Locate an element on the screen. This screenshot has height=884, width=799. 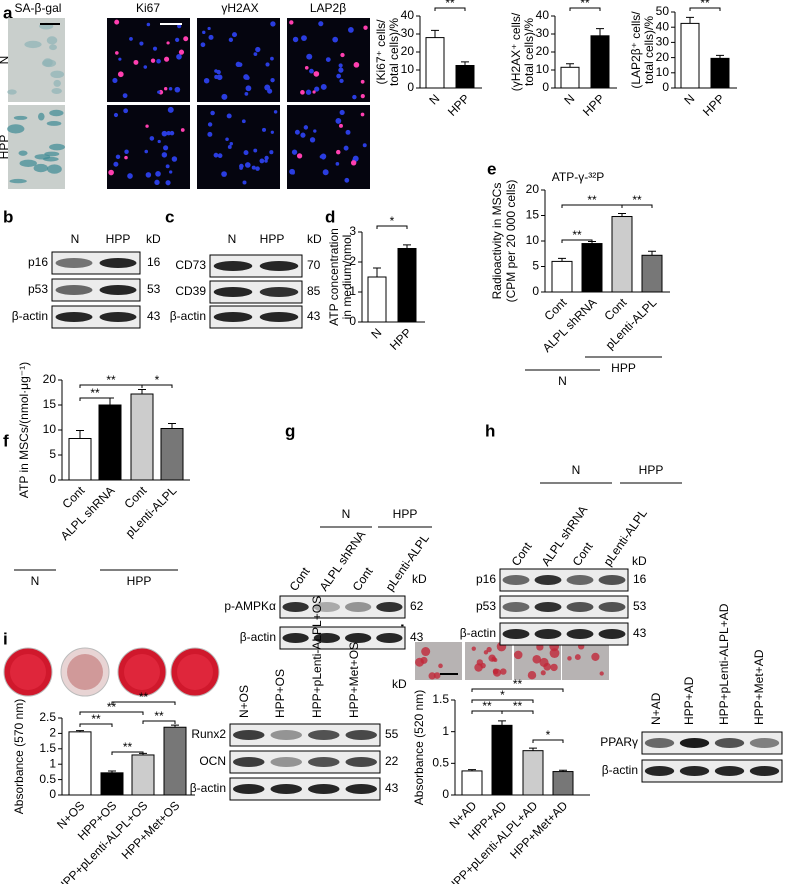
column-header: LAP2β is located at coordinates (328, 8).